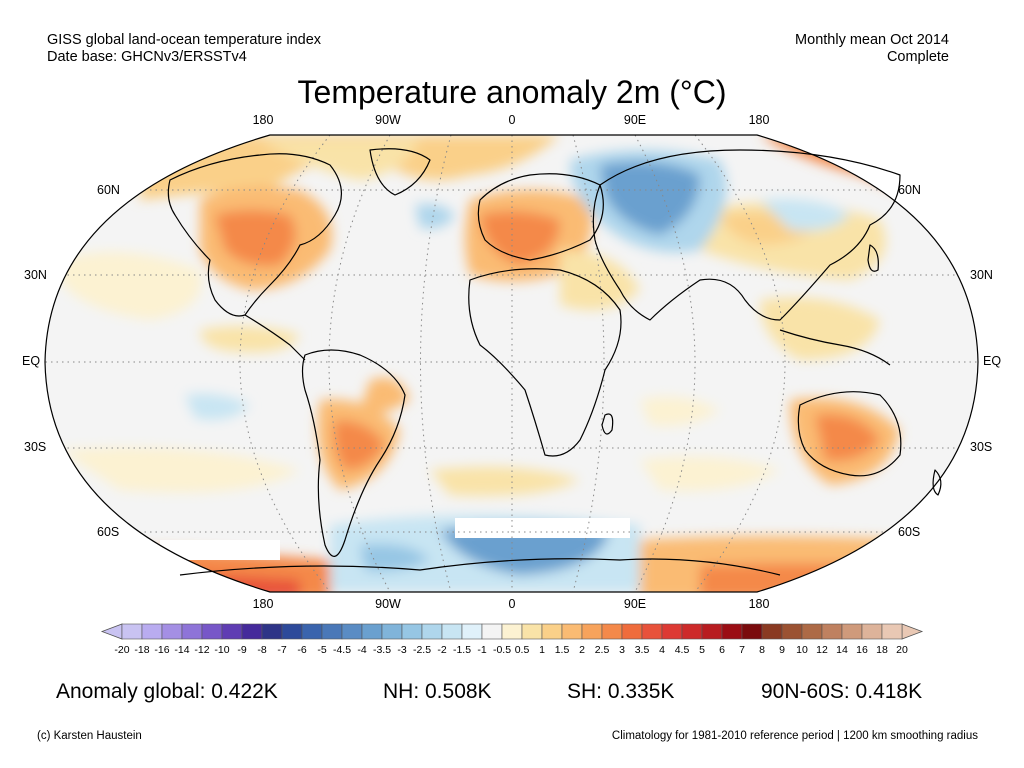  I want to click on lat-label-left-60s: 60S, so click(108, 532).